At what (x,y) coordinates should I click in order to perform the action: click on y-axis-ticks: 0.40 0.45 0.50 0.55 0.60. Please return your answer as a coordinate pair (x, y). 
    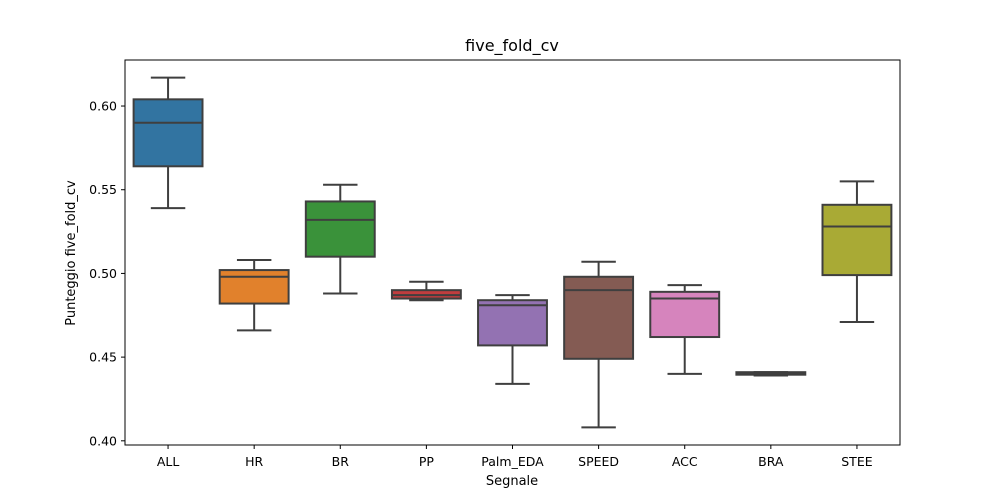
    Looking at the image, I should click on (107, 273).